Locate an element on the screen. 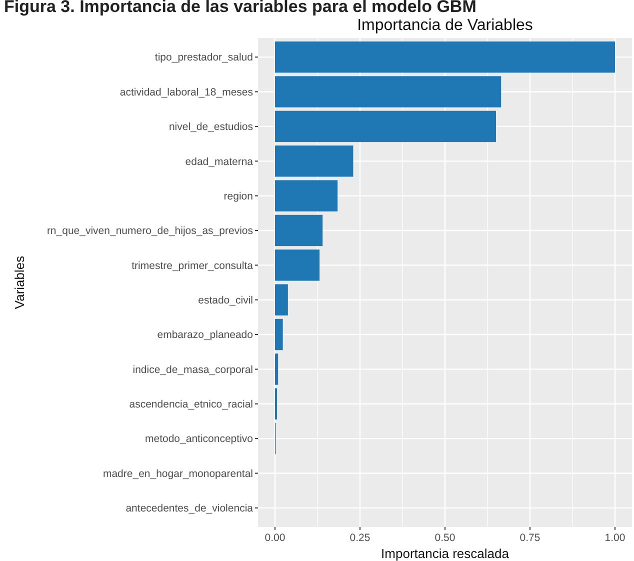  y-tick-label: region is located at coordinates (239, 196).